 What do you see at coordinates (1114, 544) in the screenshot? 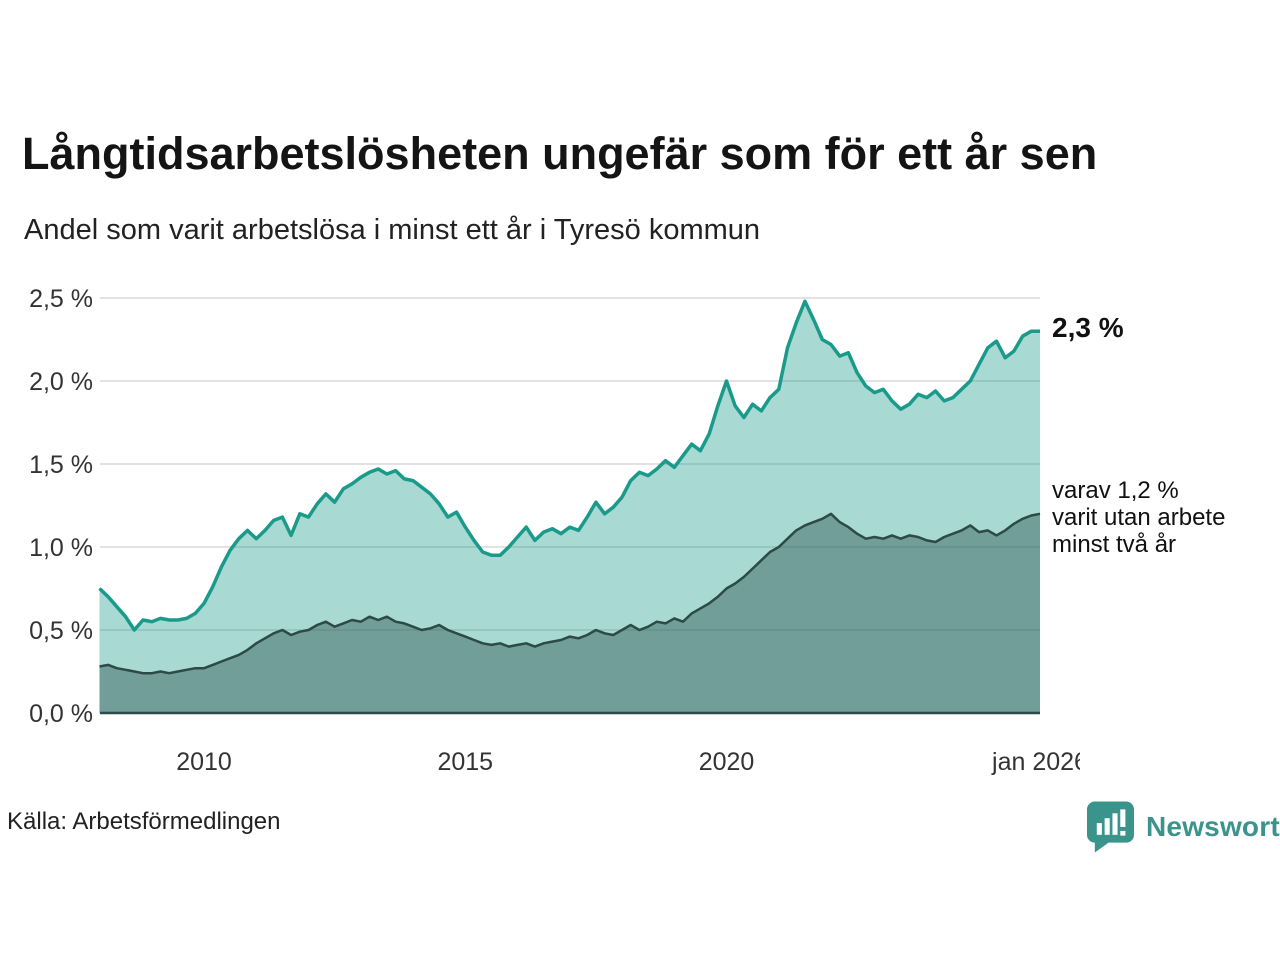
I see `two-year-note-line3: minst två år` at bounding box center [1114, 544].